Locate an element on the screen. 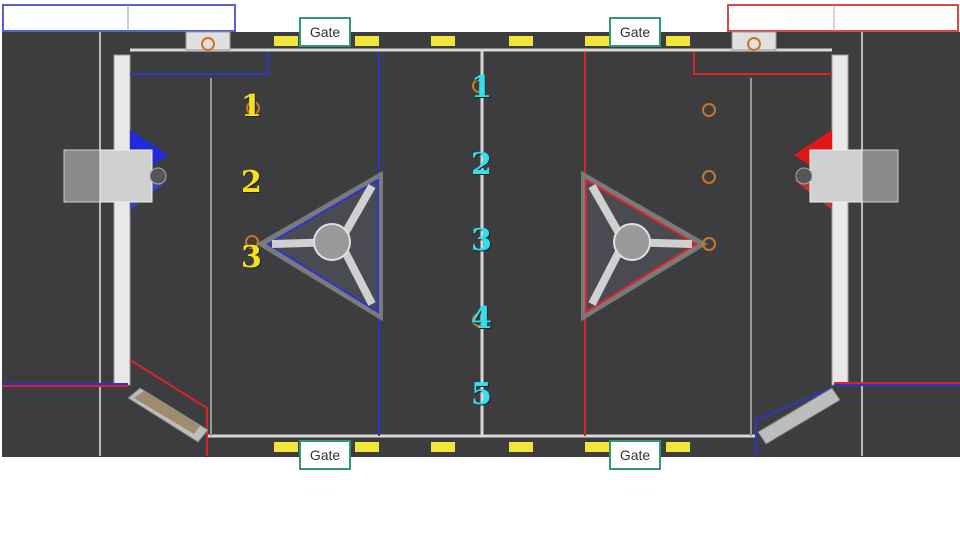 The height and width of the screenshot is (540, 960). red-goal is located at coordinates (846, 170).